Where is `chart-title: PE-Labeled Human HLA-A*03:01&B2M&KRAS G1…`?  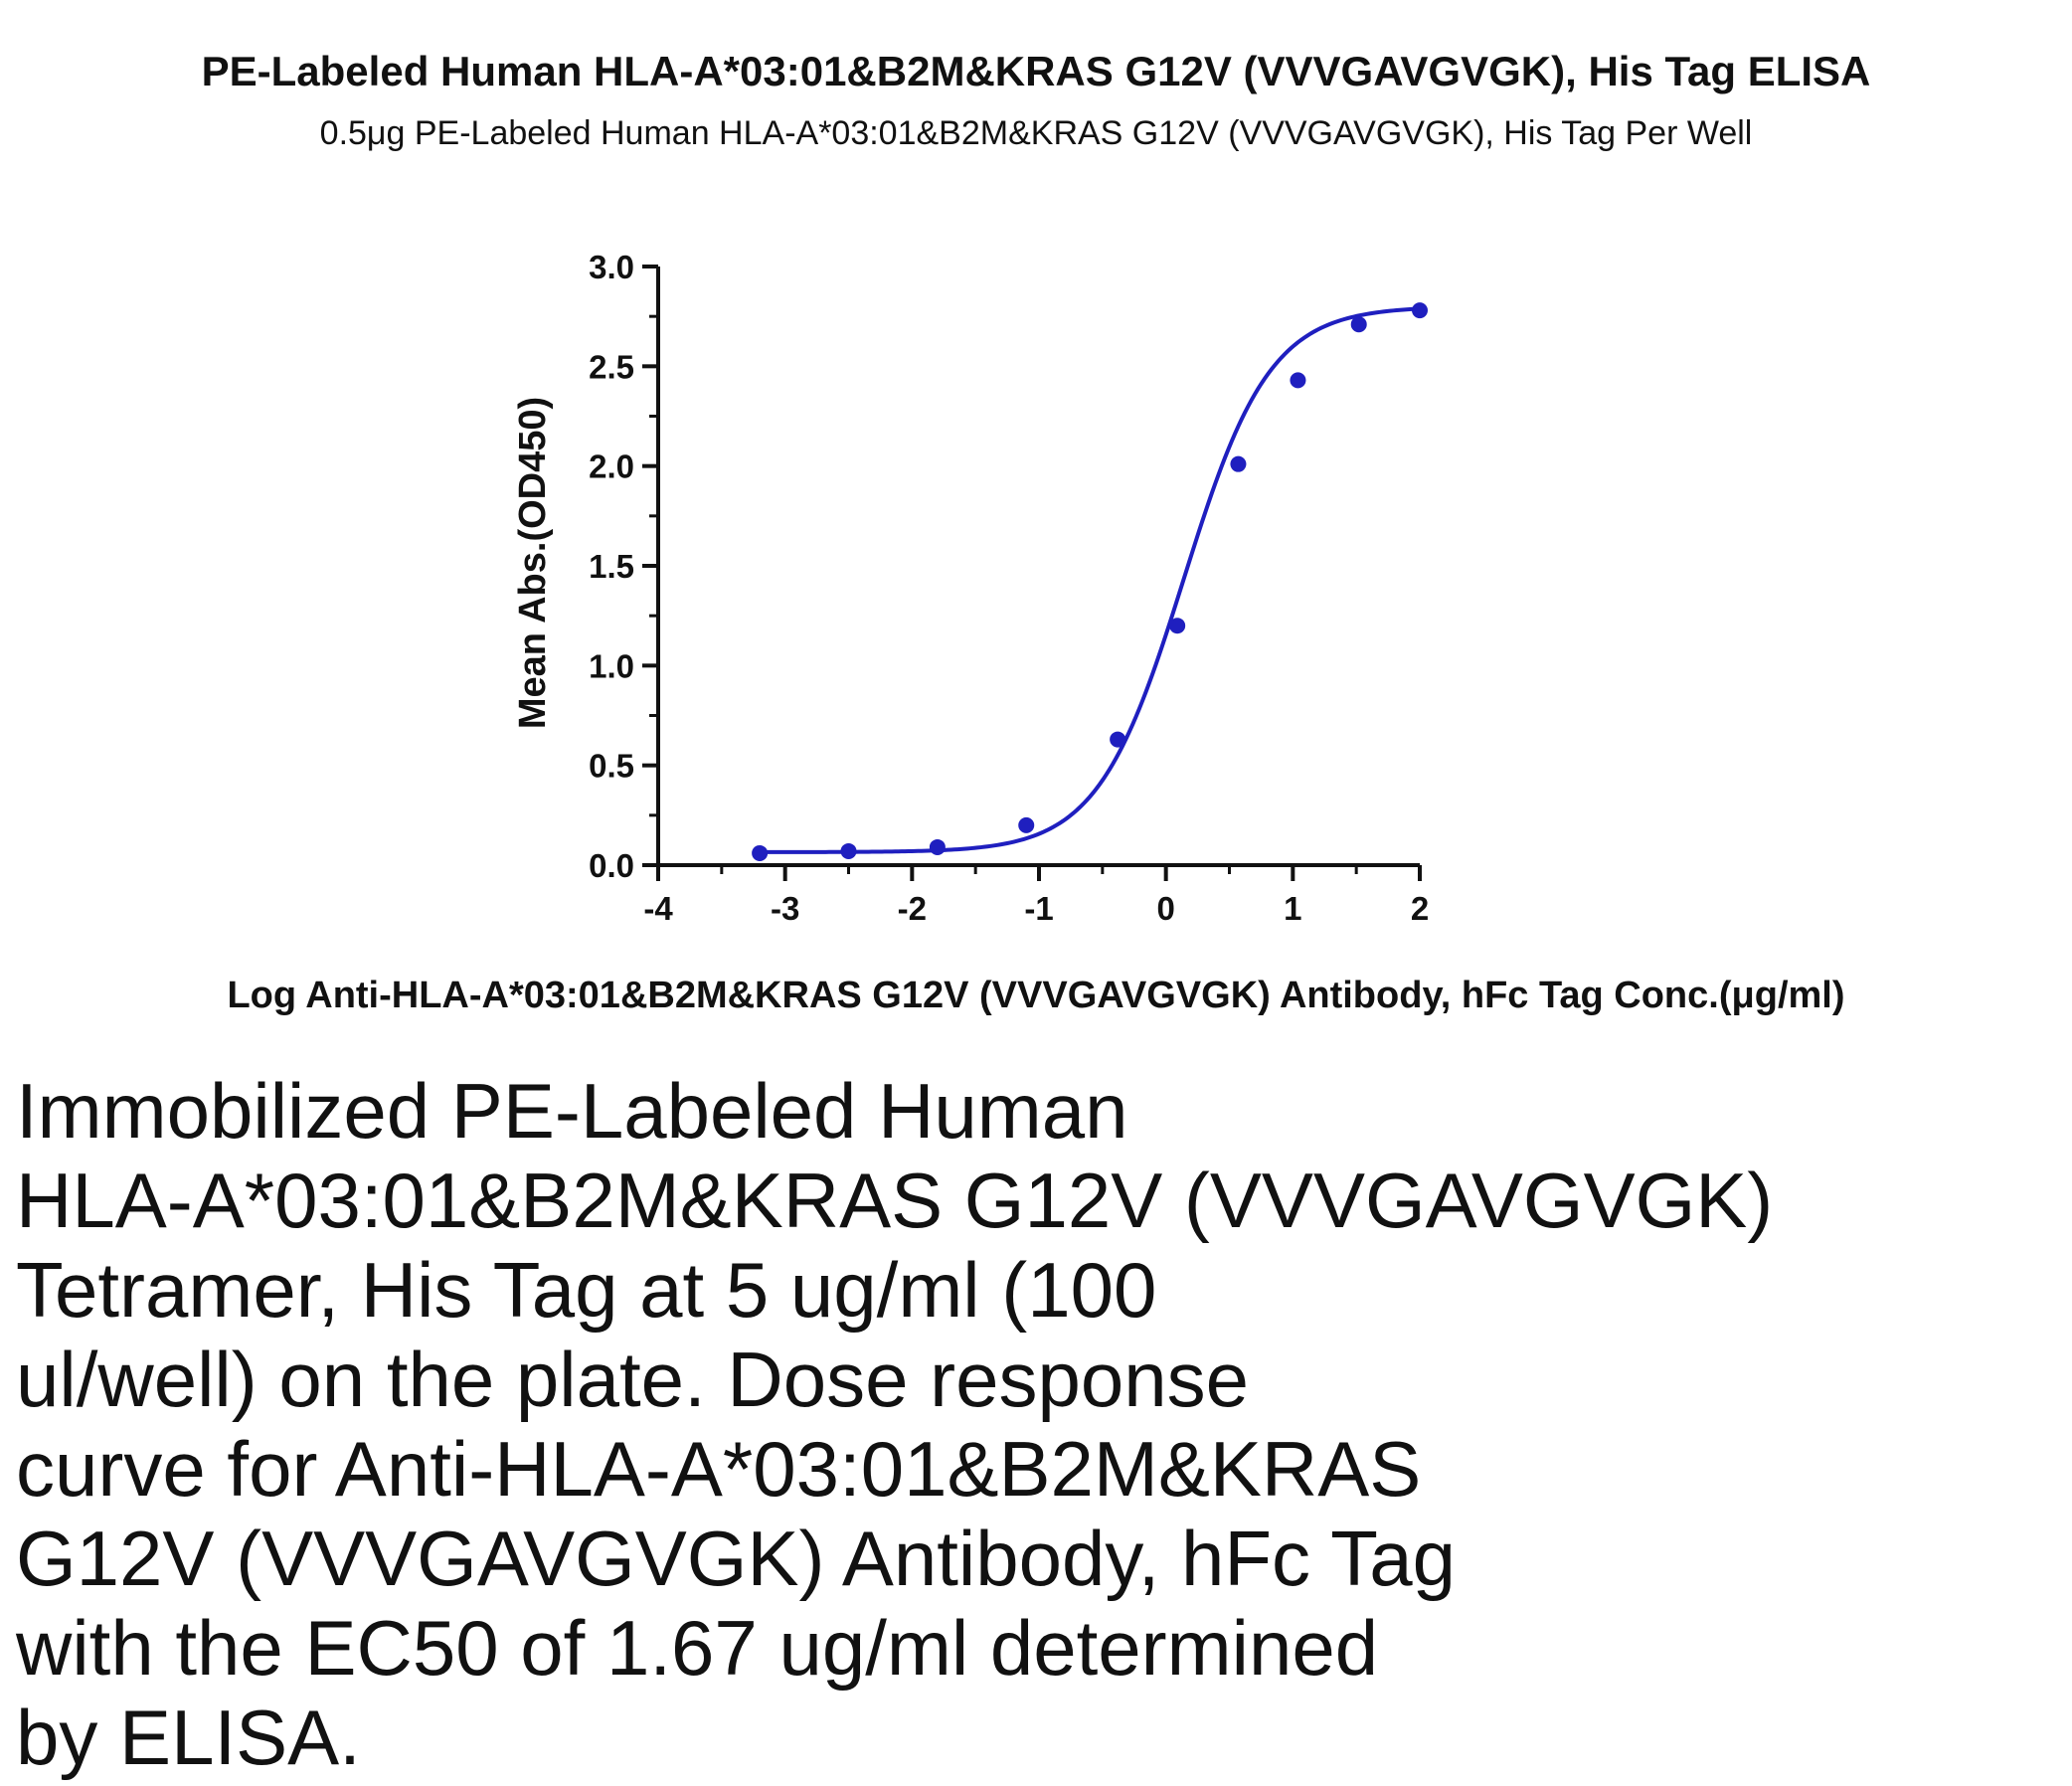
chart-title: PE-Labeled Human HLA-A*03:01&B2M&KRAS G1… is located at coordinates (1036, 71).